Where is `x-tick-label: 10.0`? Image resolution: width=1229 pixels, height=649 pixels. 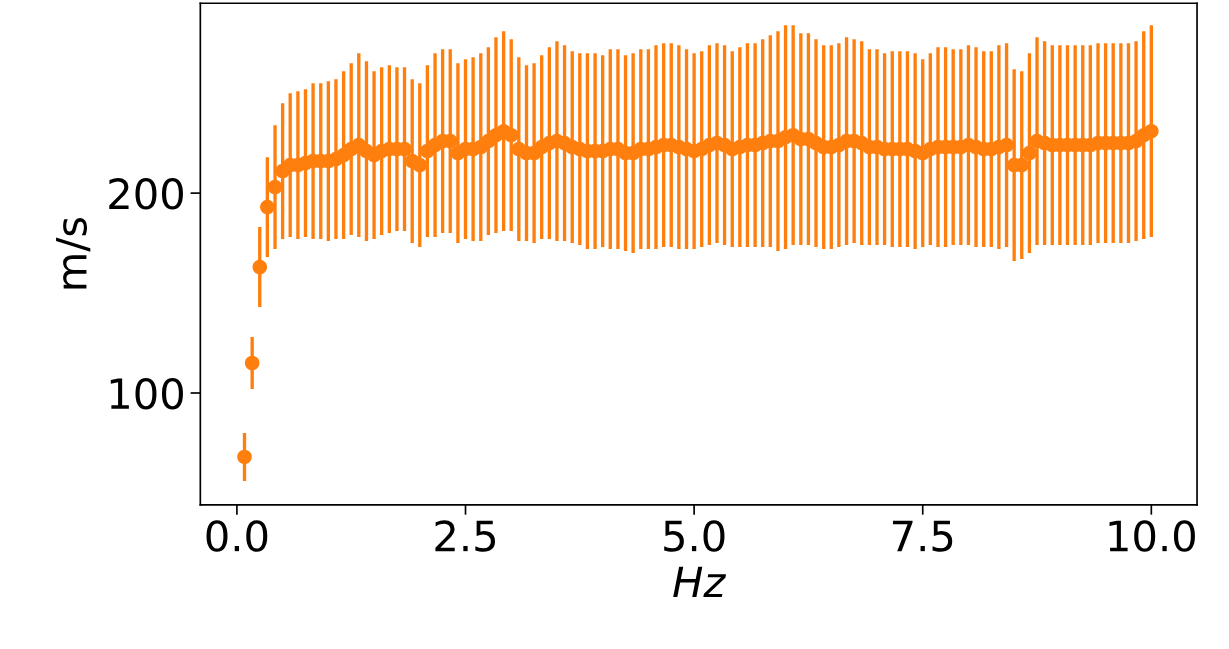 x-tick-label: 10.0 is located at coordinates (1152, 536).